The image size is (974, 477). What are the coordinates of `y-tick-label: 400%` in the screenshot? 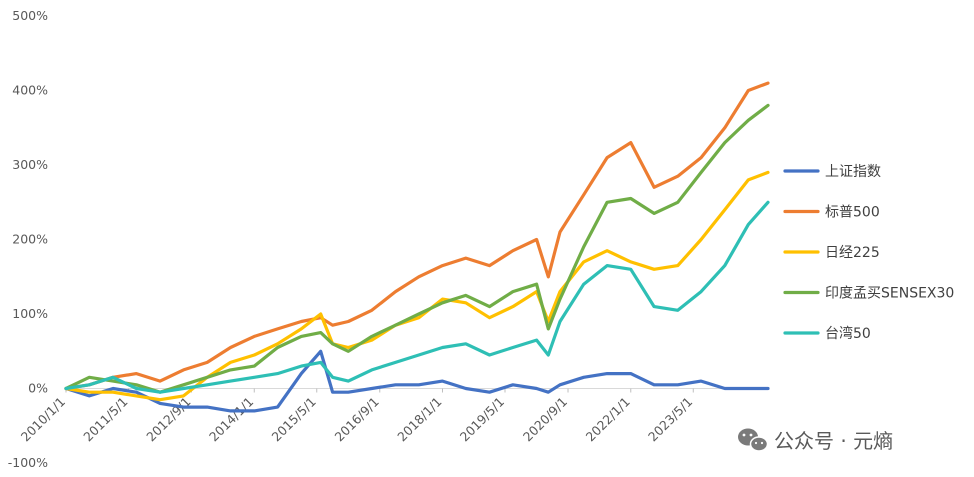 It's located at (30, 90).